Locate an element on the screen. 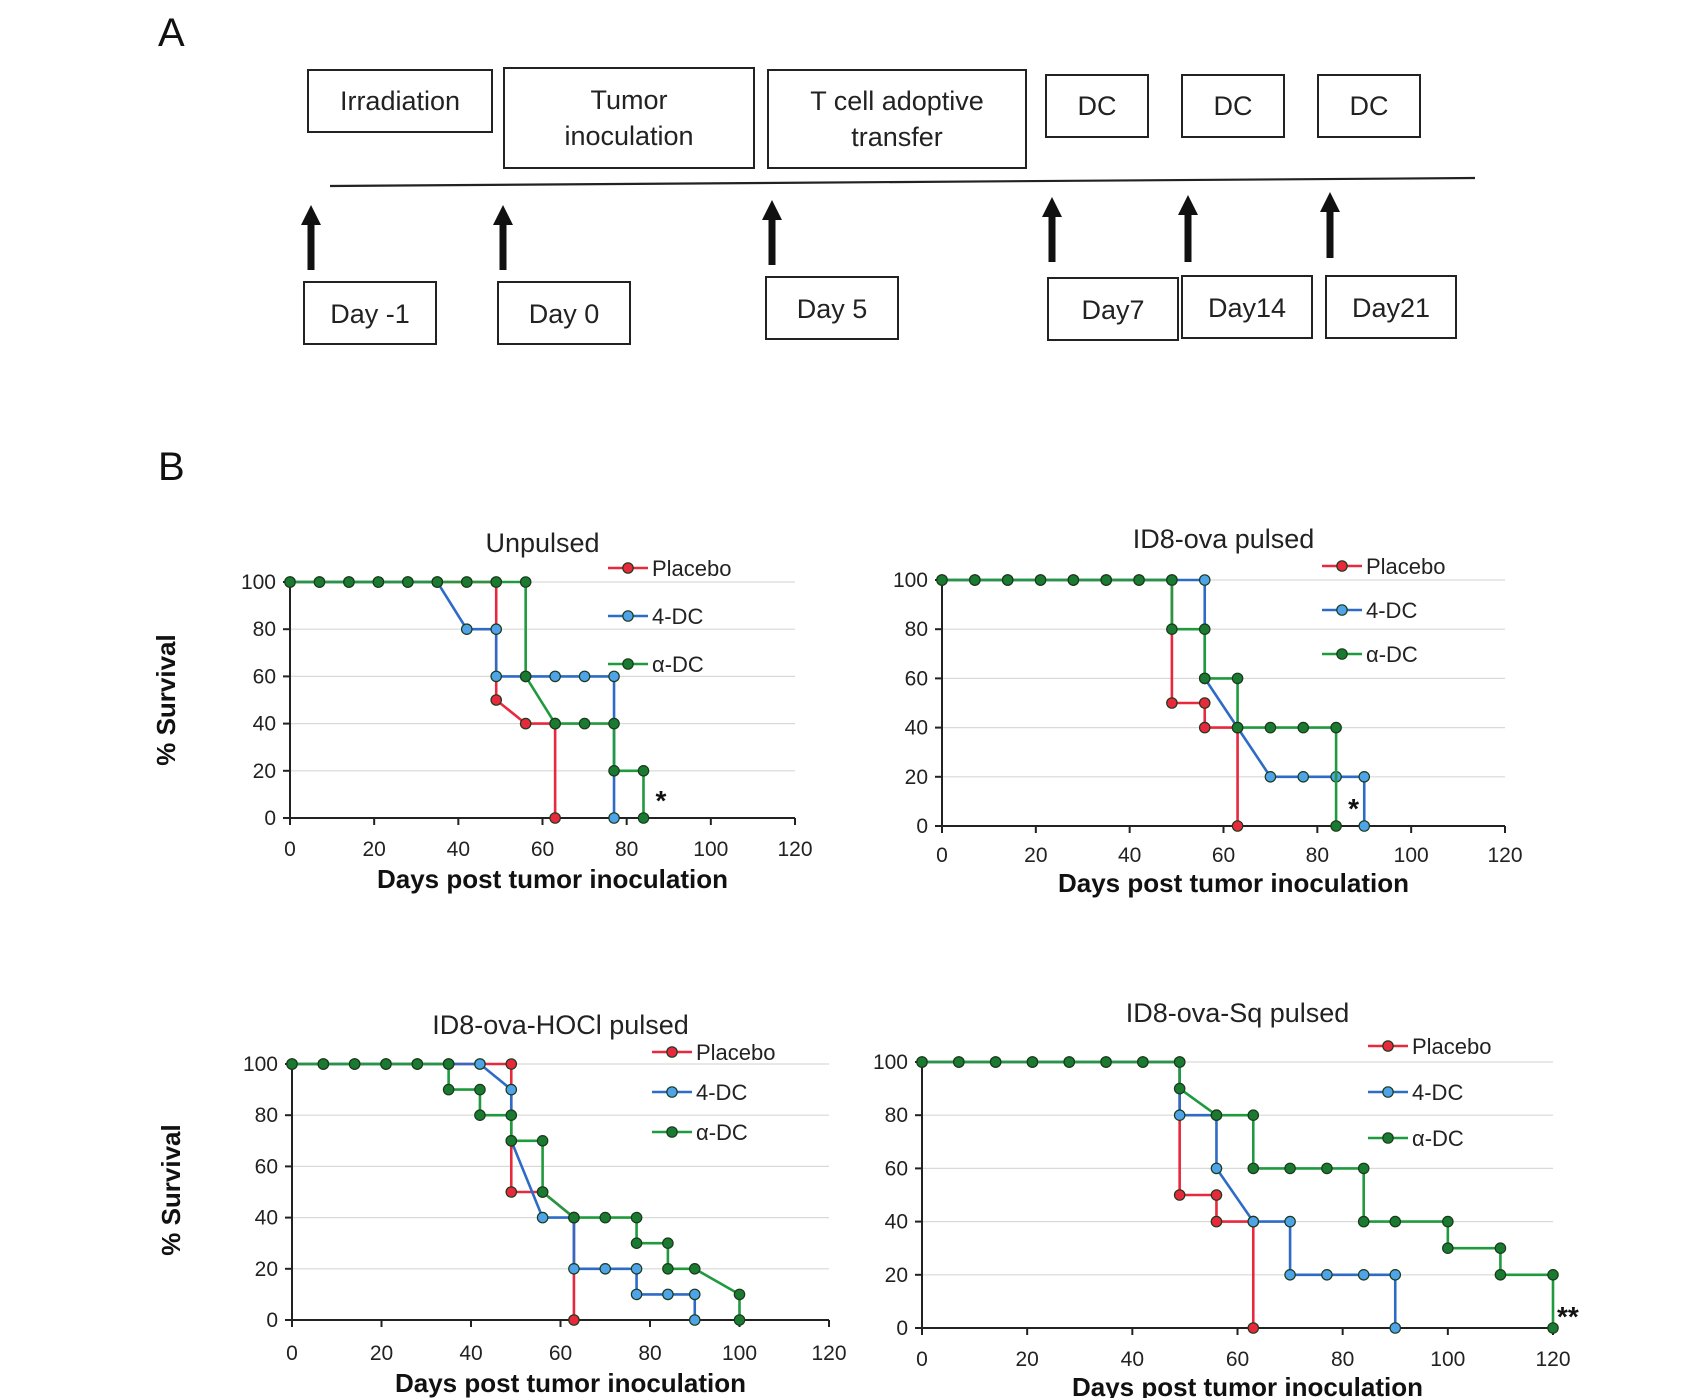  significance-marker: ** is located at coordinates (1568, 1316).